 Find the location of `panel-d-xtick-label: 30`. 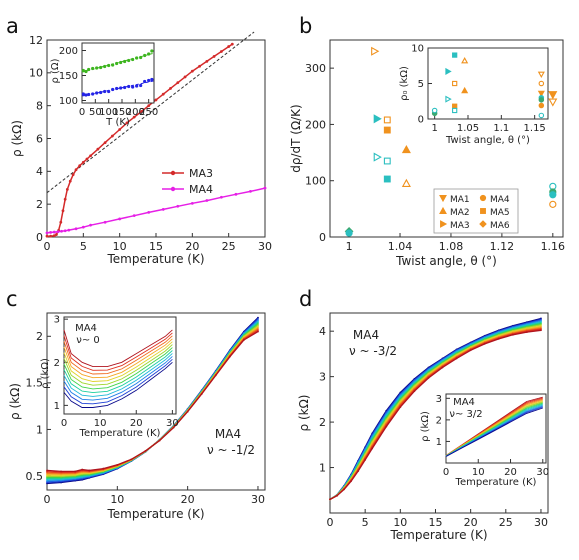

panel-d-xtick-label: 30 is located at coordinates (541, 522).